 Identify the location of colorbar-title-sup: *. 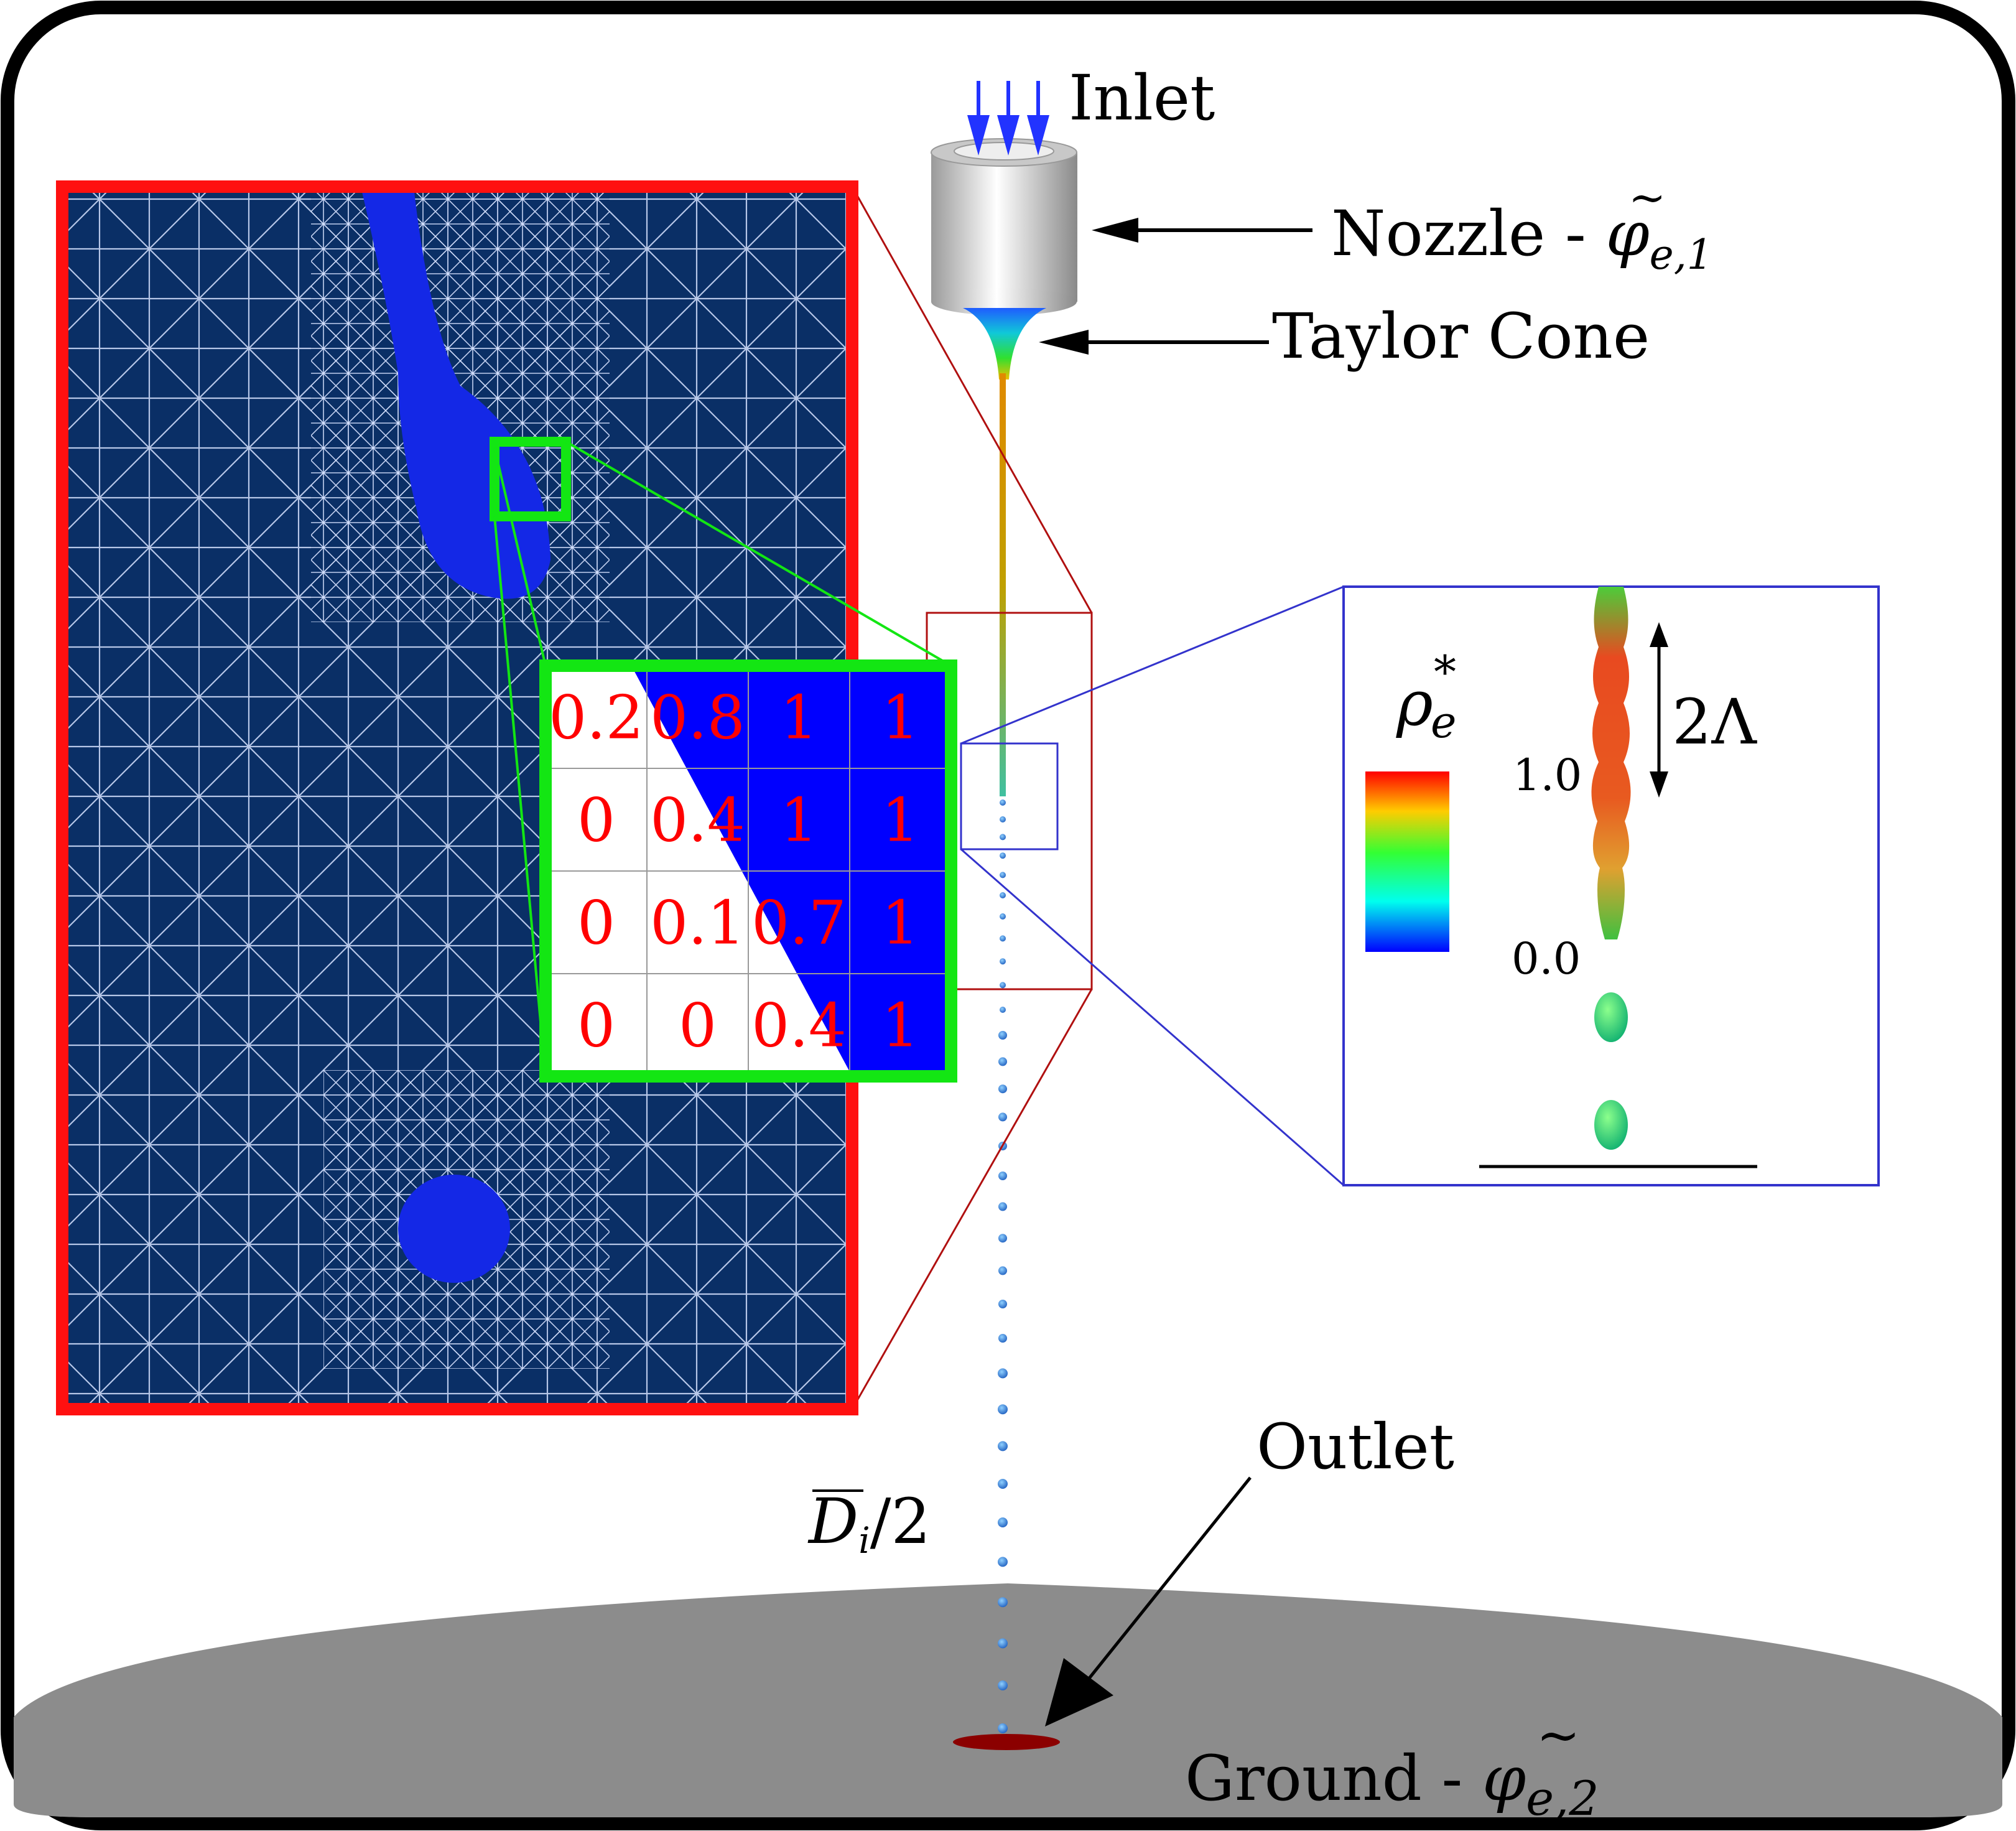
(1445, 672).